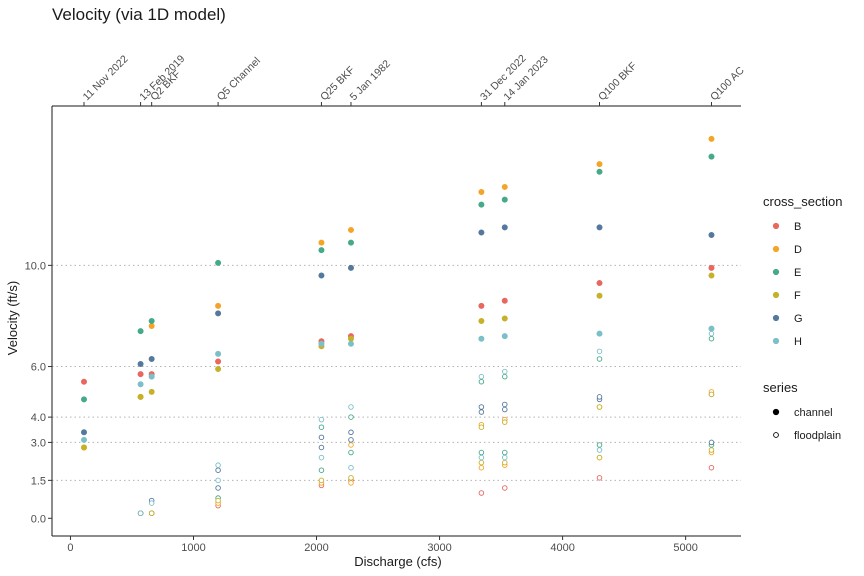 This screenshot has height=576, width=864. I want to click on legend-key-floodplain, so click(776, 435).